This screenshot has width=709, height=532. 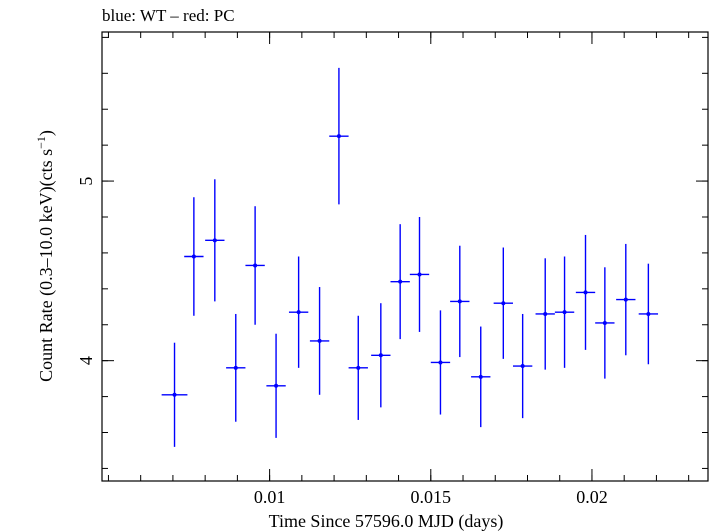 What do you see at coordinates (46, 133) in the screenshot?
I see `y-axis-label-close: )` at bounding box center [46, 133].